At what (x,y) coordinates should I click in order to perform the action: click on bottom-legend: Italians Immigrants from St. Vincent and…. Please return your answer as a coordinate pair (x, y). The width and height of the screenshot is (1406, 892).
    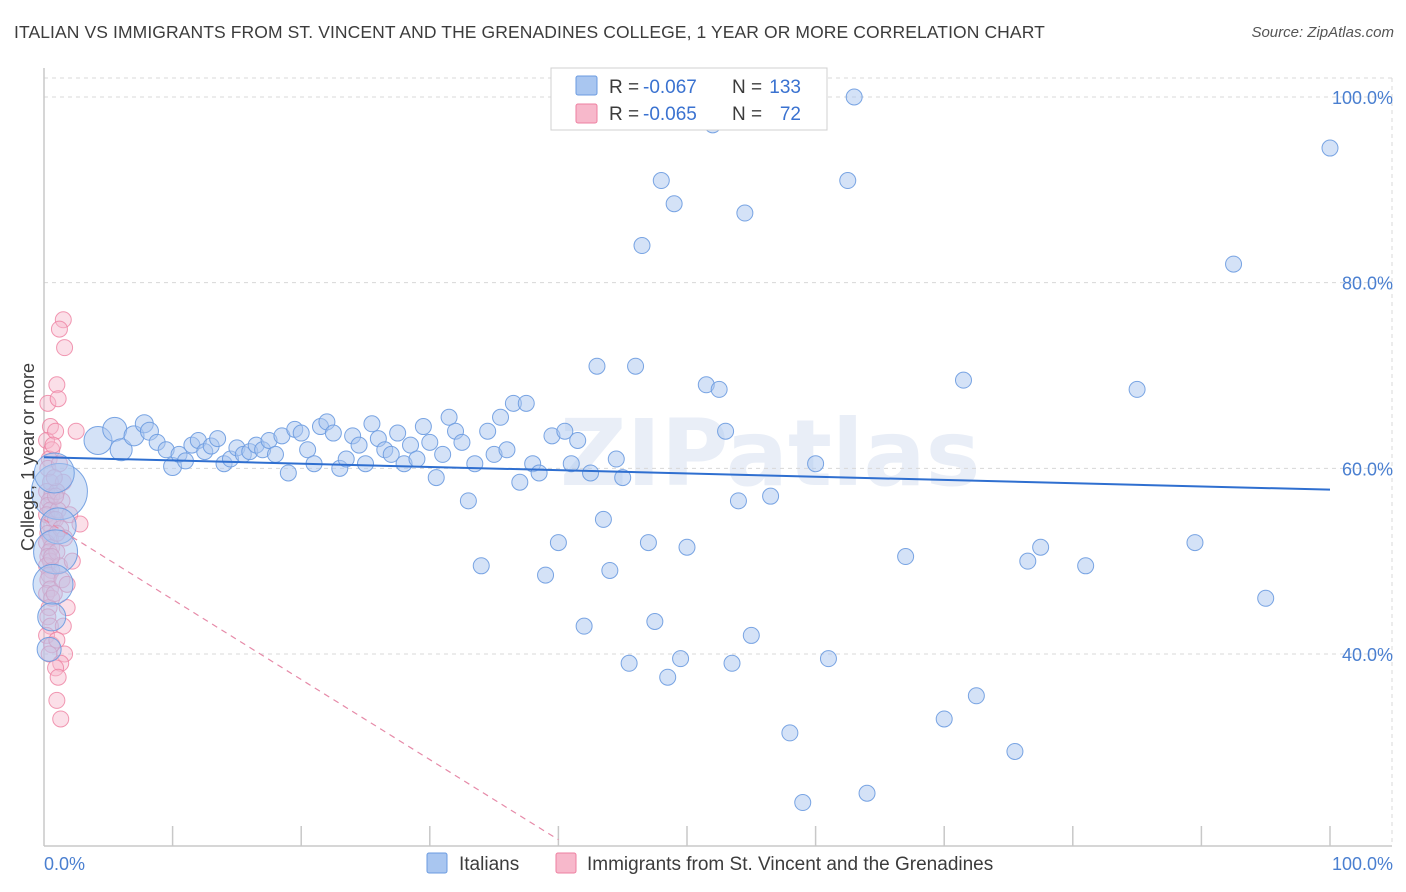
    Looking at the image, I should click on (709, 863).